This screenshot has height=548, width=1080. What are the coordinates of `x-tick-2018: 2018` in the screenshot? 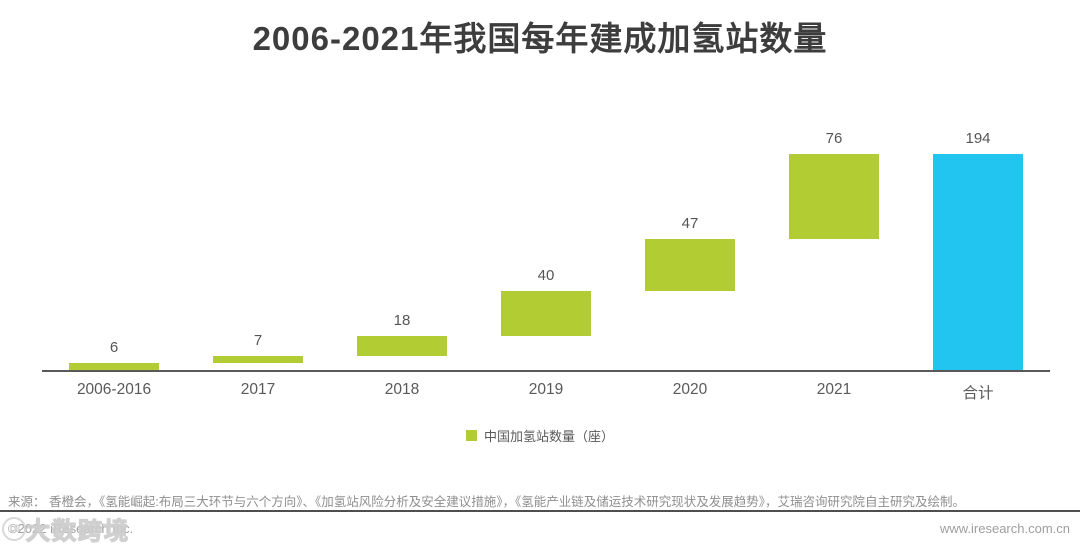 It's located at (402, 389).